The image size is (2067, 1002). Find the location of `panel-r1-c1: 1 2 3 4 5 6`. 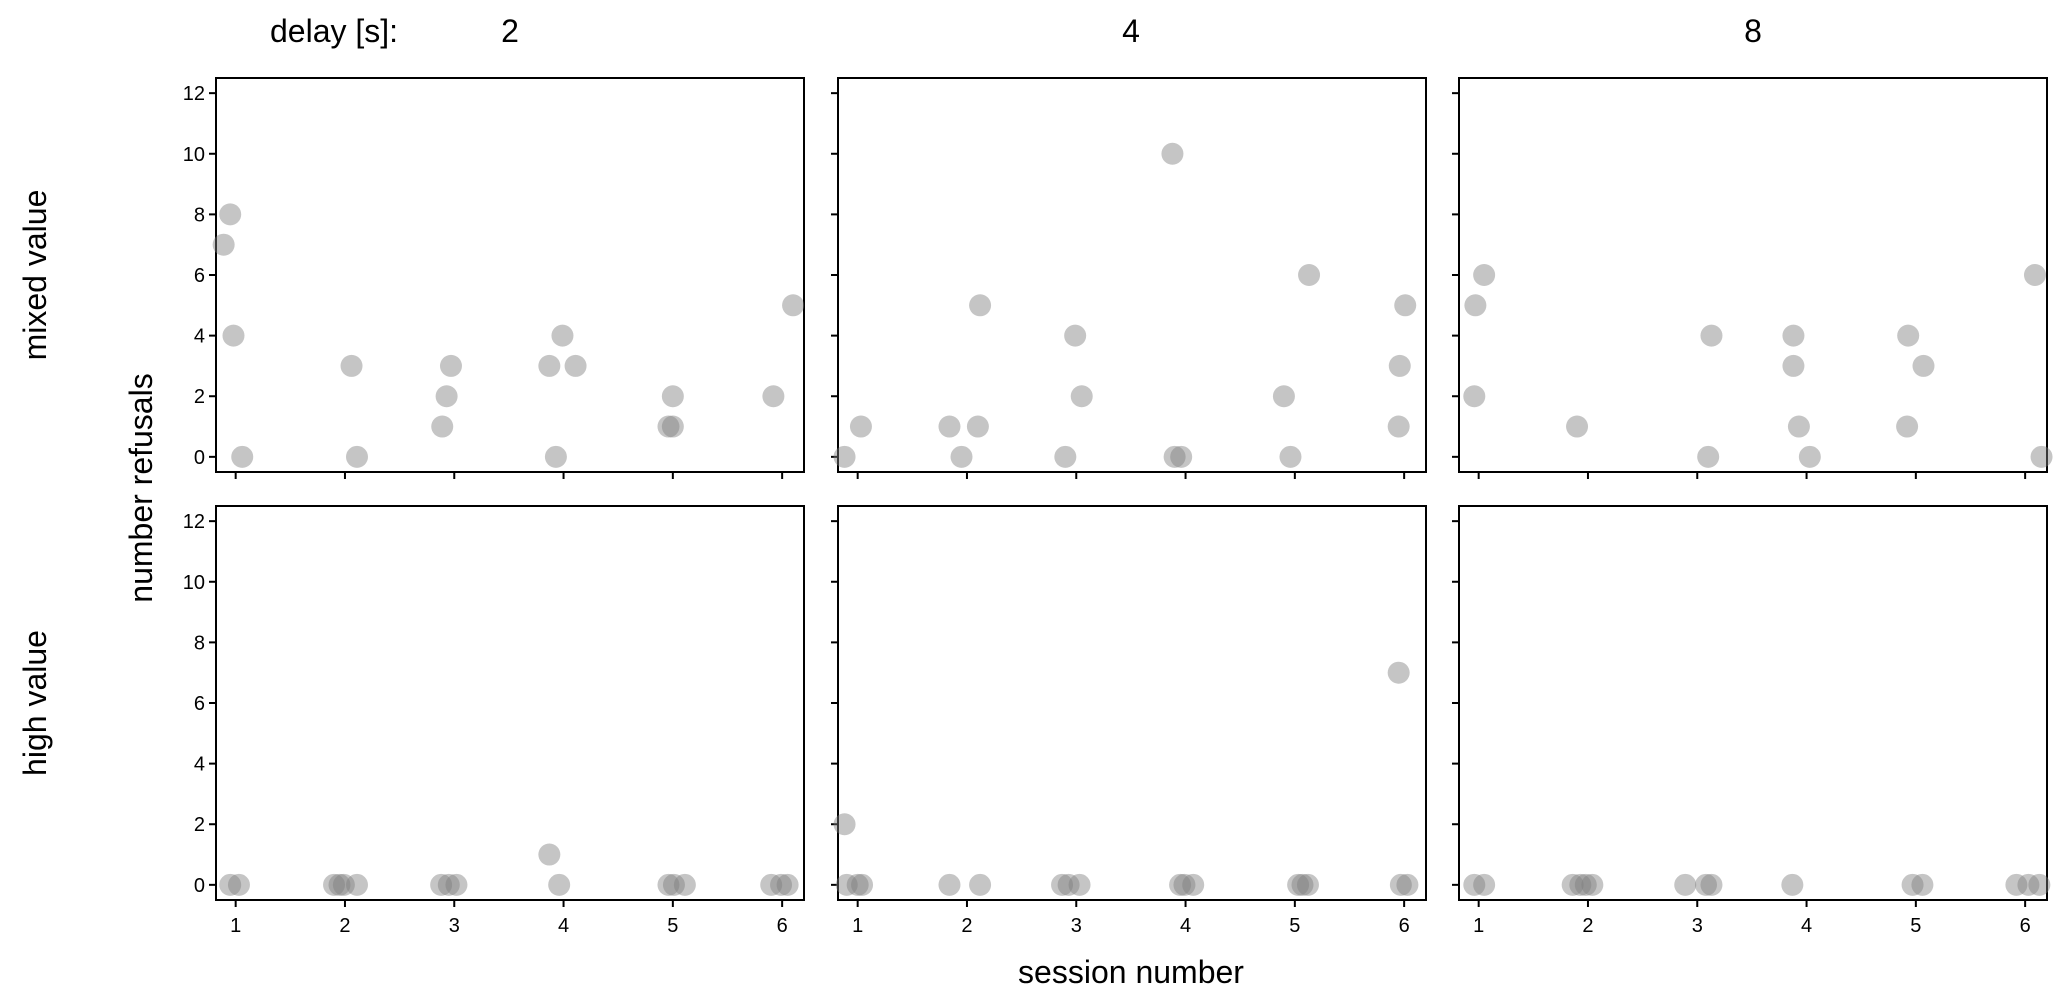

panel-r1-c1: 1 2 3 4 5 6 is located at coordinates (1129, 721).